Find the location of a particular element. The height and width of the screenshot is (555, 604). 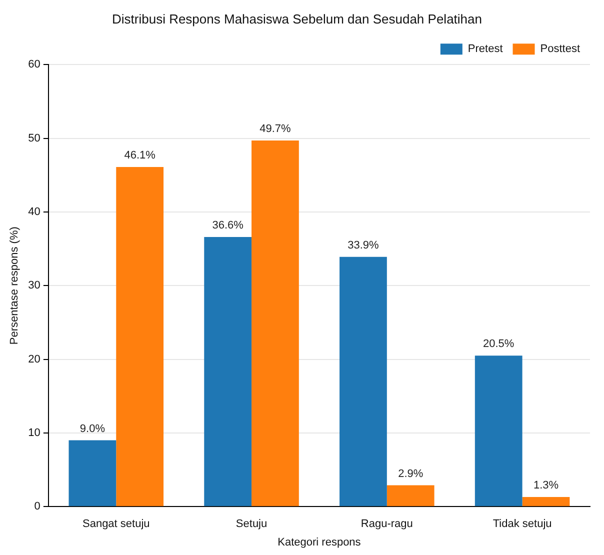

data-label: 33.9% is located at coordinates (364, 245).